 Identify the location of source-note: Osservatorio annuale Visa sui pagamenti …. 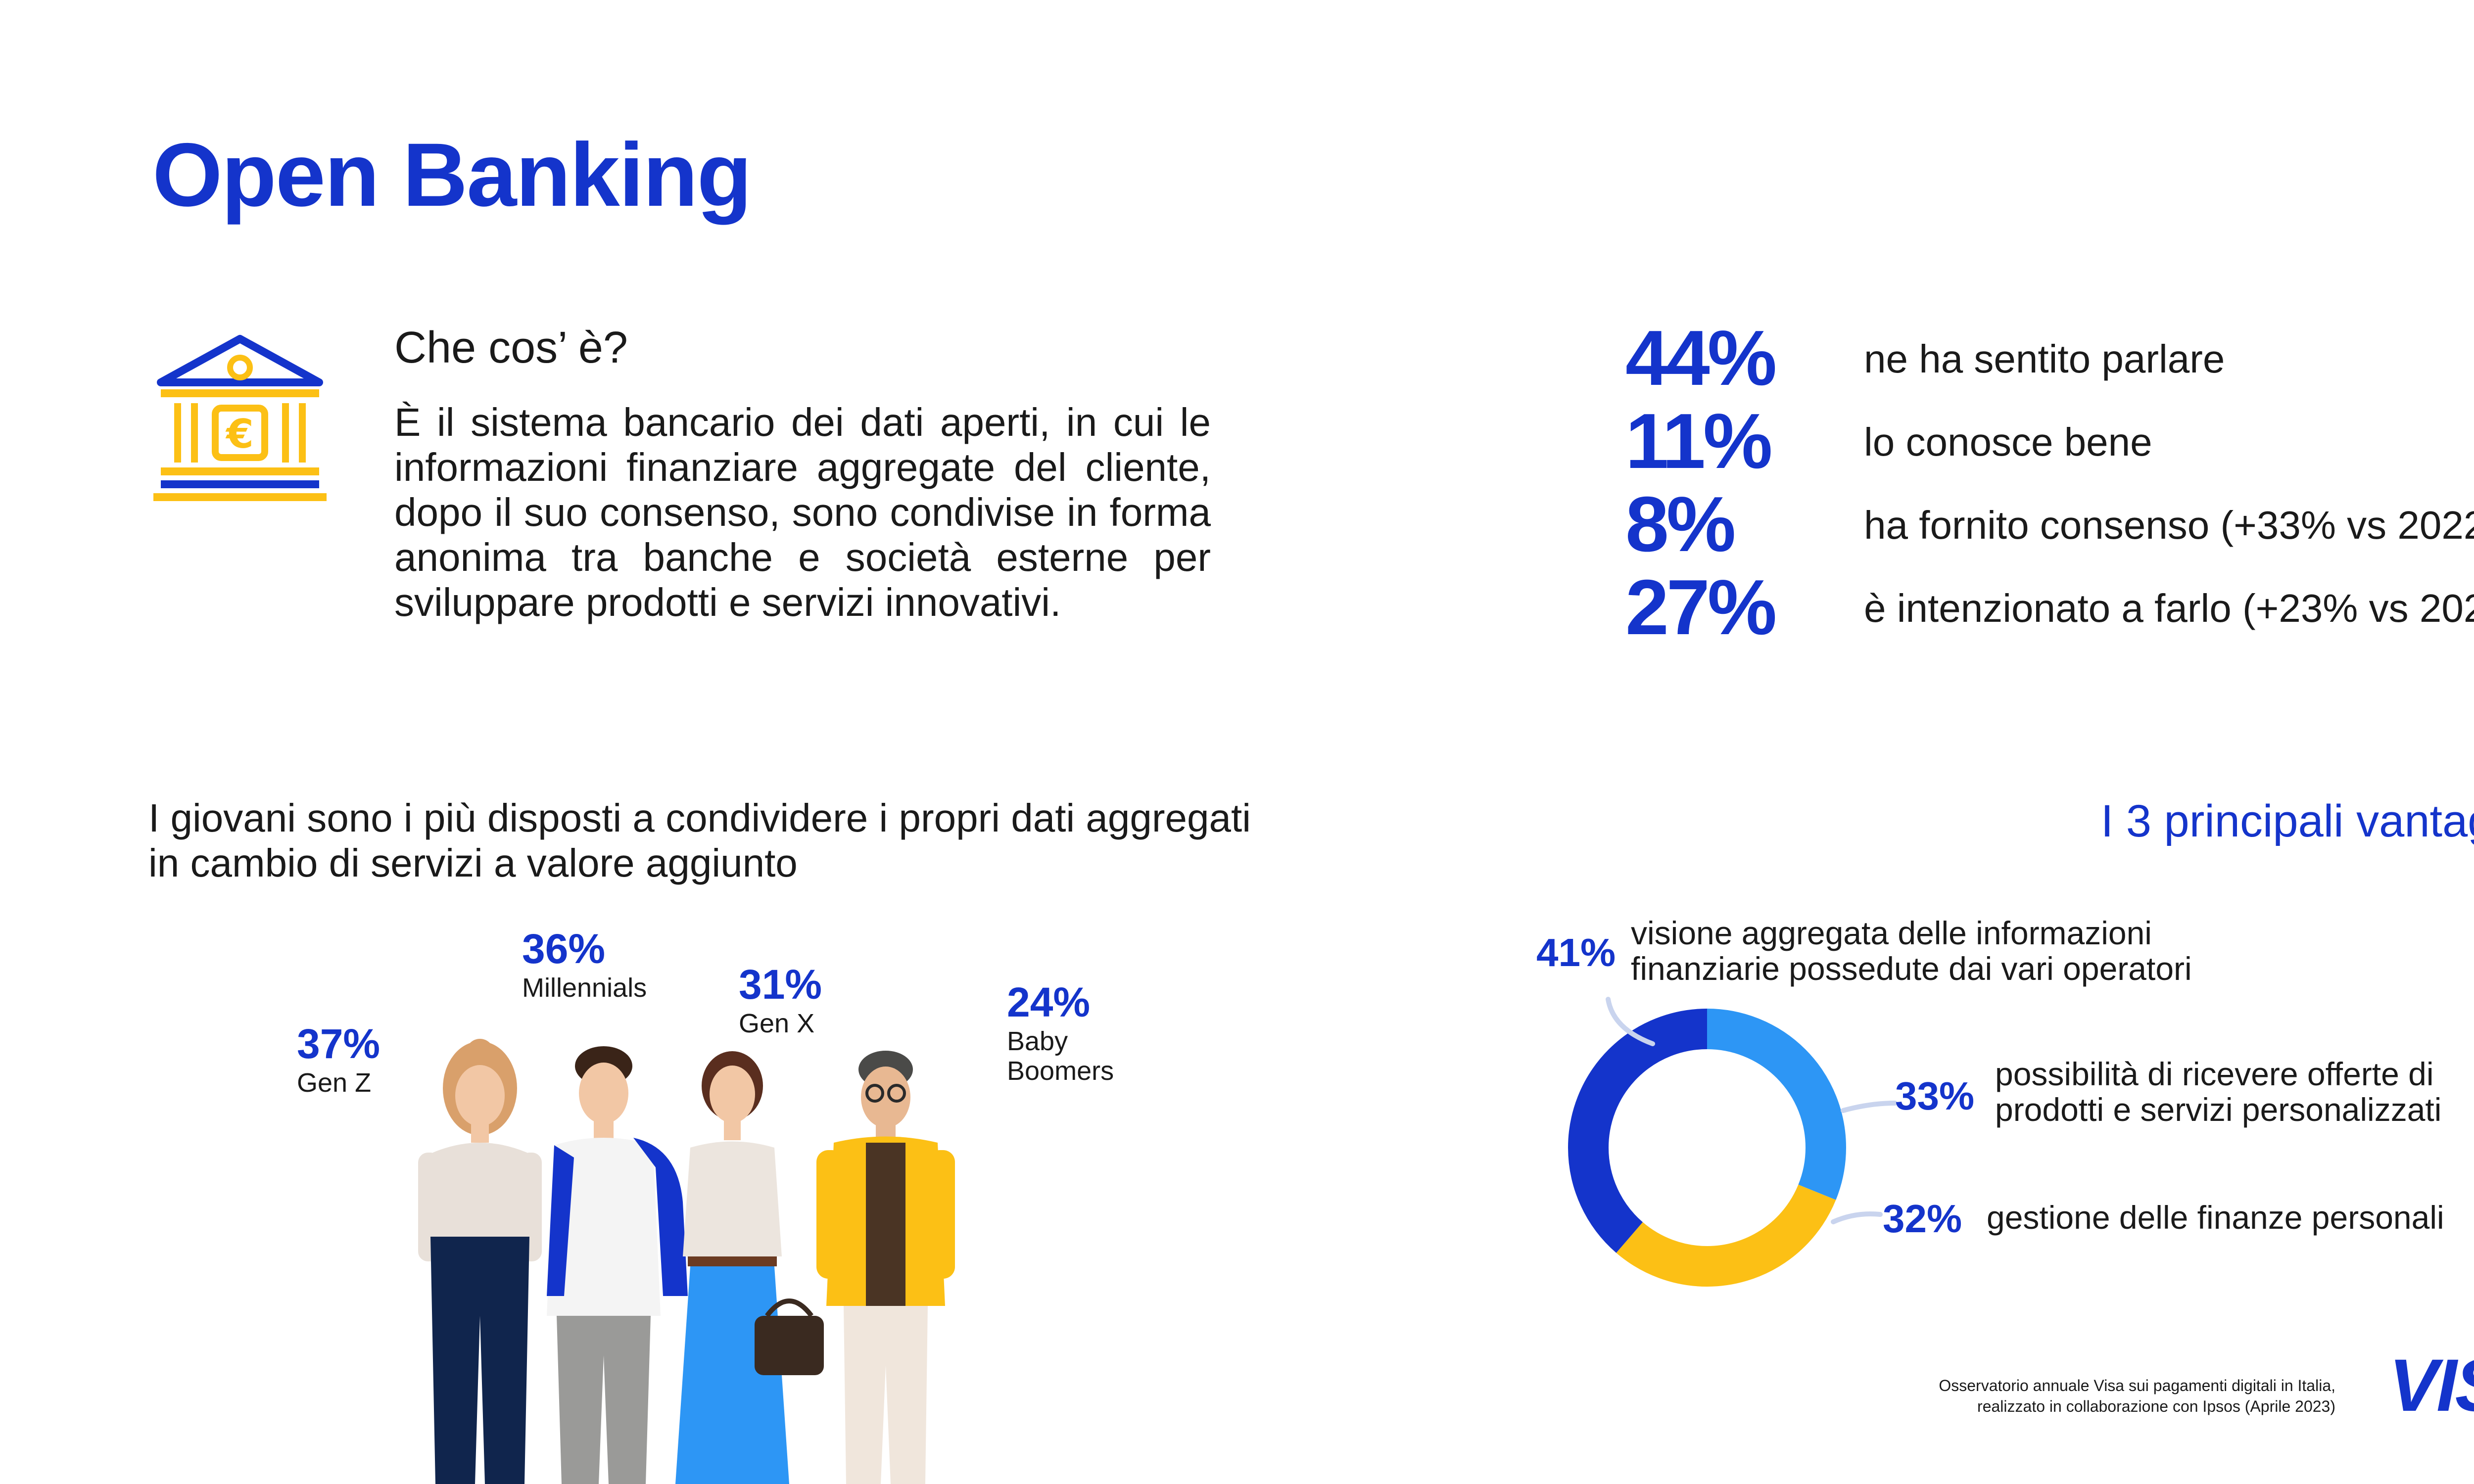
(2088, 1396).